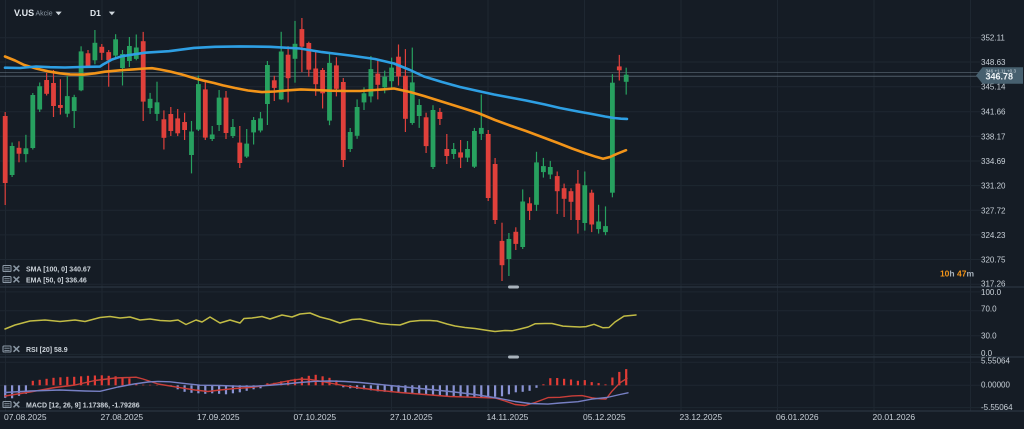  What do you see at coordinates (122, 417) in the screenshot?
I see `svg-text: 27.08.2025` at bounding box center [122, 417].